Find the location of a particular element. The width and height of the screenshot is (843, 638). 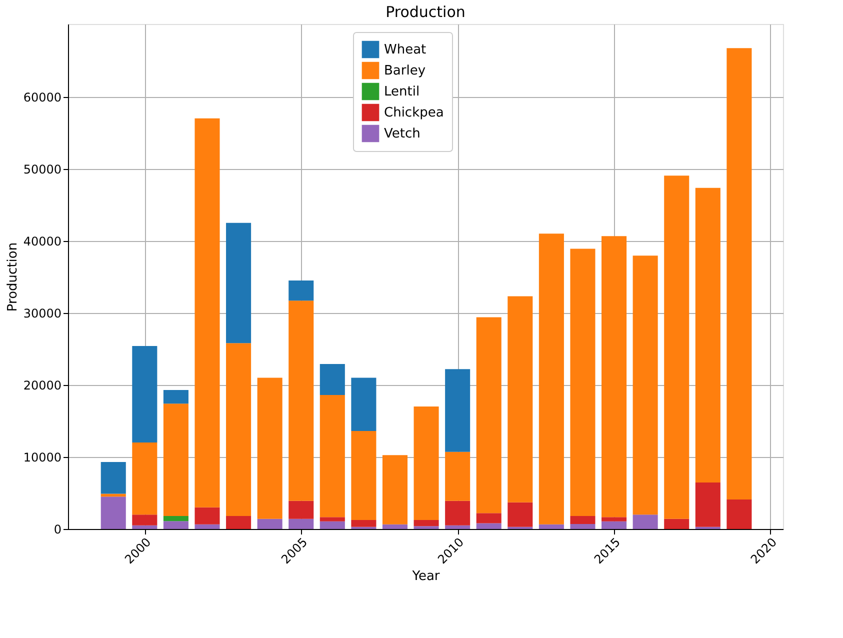

y-tick-label: 30000 is located at coordinates (42, 313).